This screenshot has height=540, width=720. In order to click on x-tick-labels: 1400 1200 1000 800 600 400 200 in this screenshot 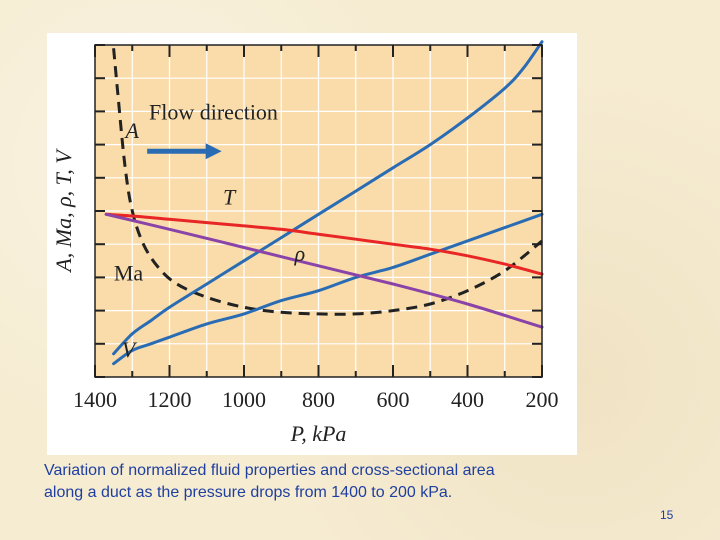, I will do `click(316, 399)`.